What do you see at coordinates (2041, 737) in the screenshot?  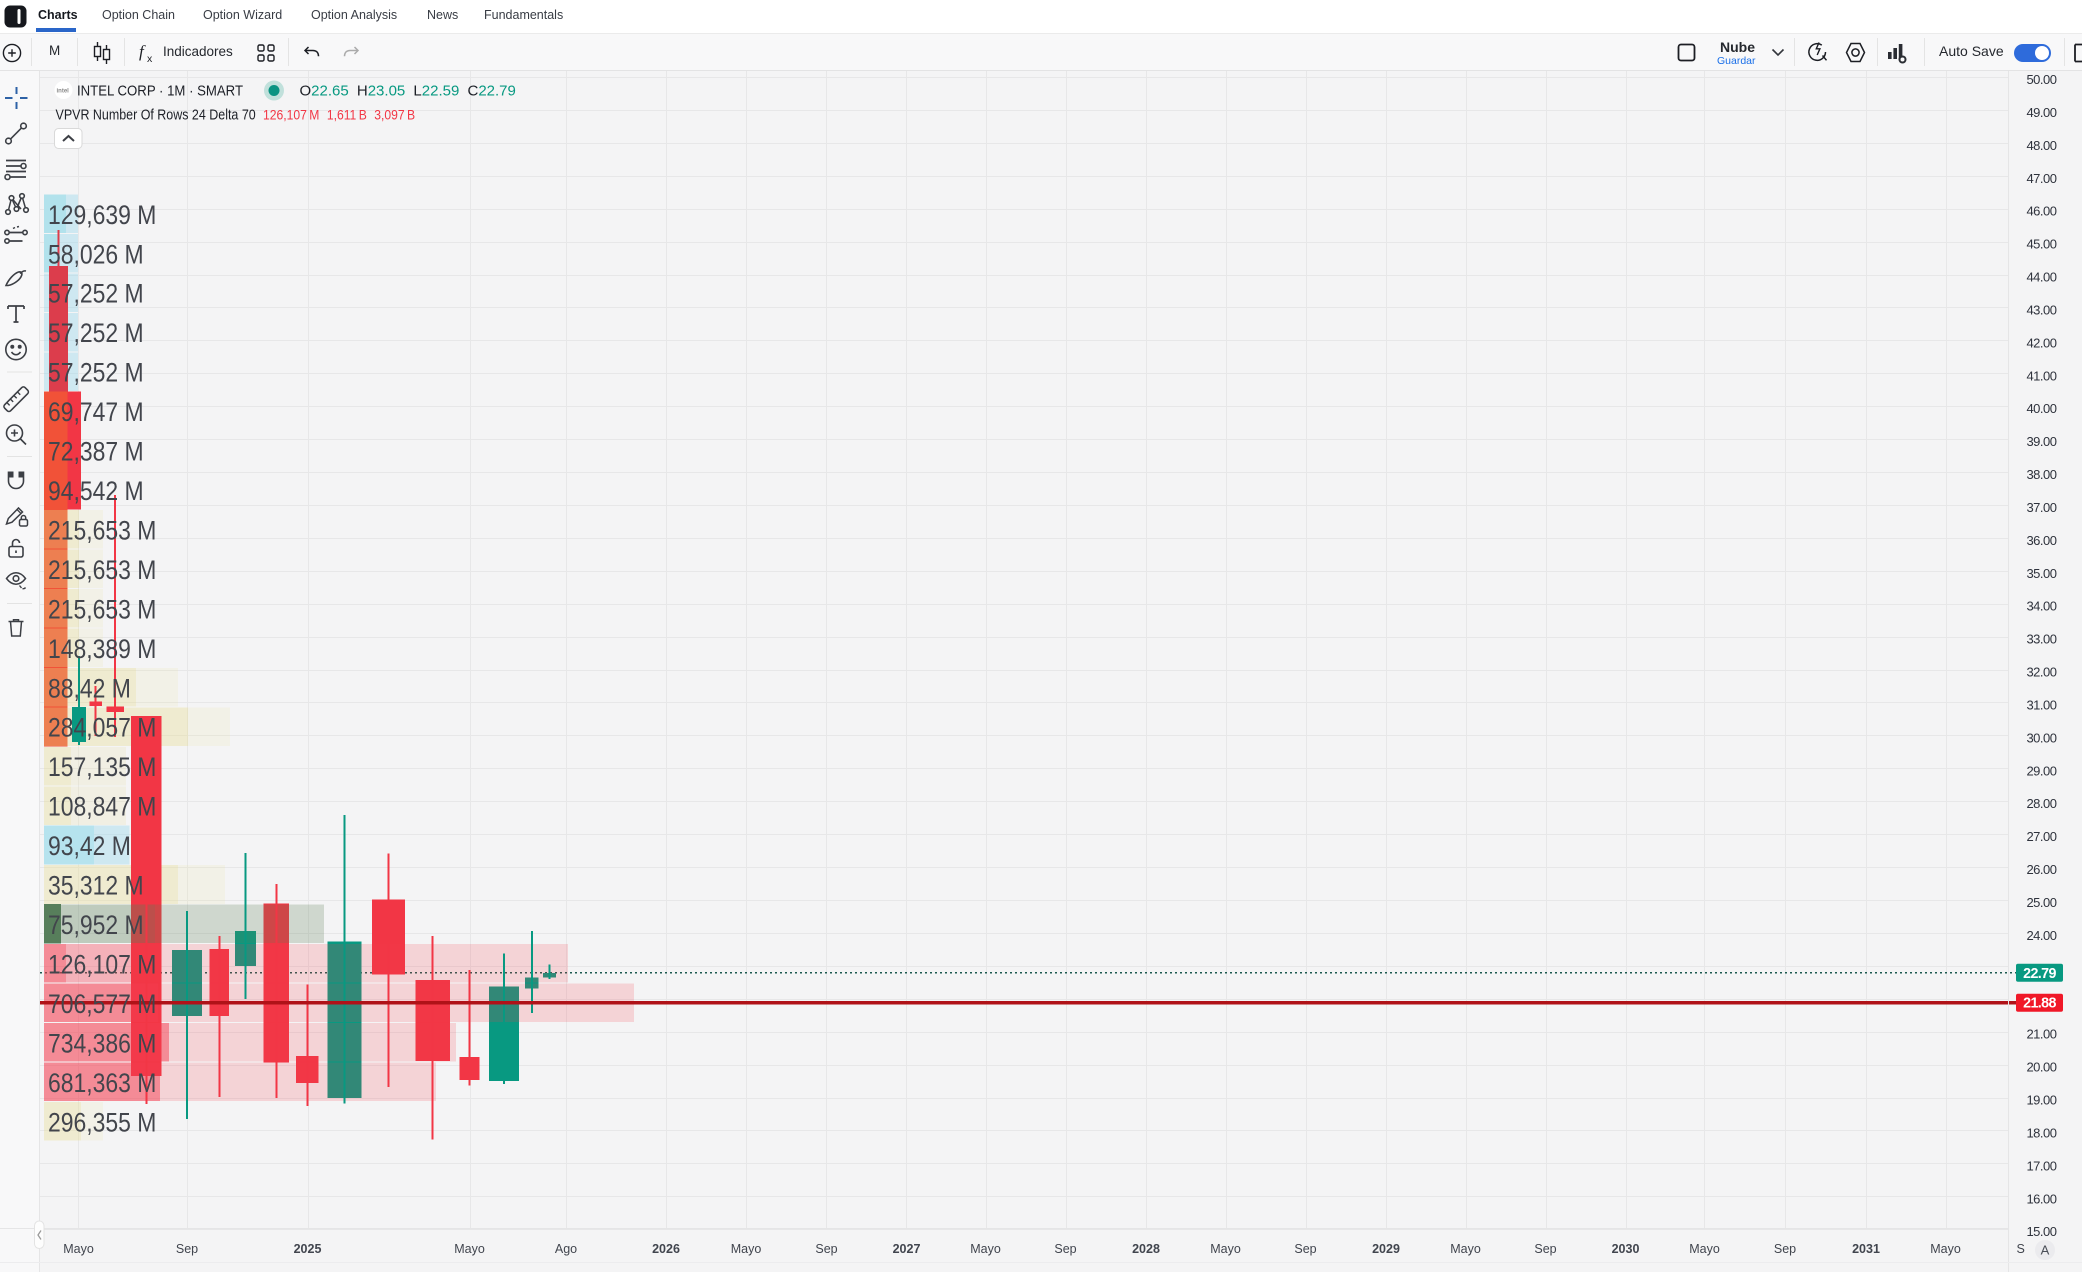 I see `svg-text: 30.00` at bounding box center [2041, 737].